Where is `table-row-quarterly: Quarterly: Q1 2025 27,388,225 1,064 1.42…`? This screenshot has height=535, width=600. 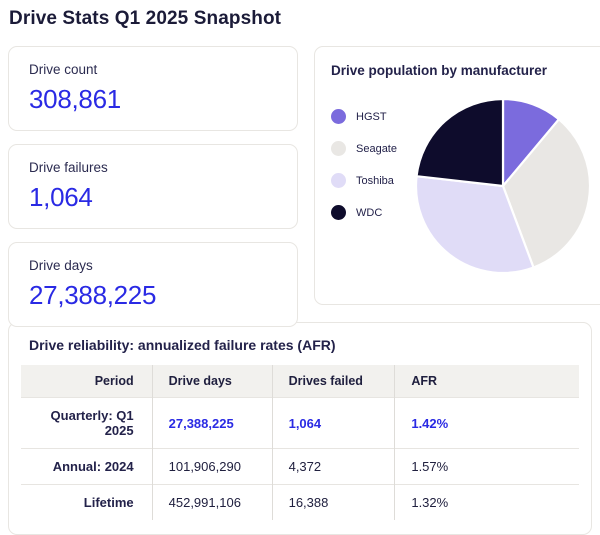
table-row-quarterly: Quarterly: Q1 2025 27,388,225 1,064 1.42… is located at coordinates (300, 423).